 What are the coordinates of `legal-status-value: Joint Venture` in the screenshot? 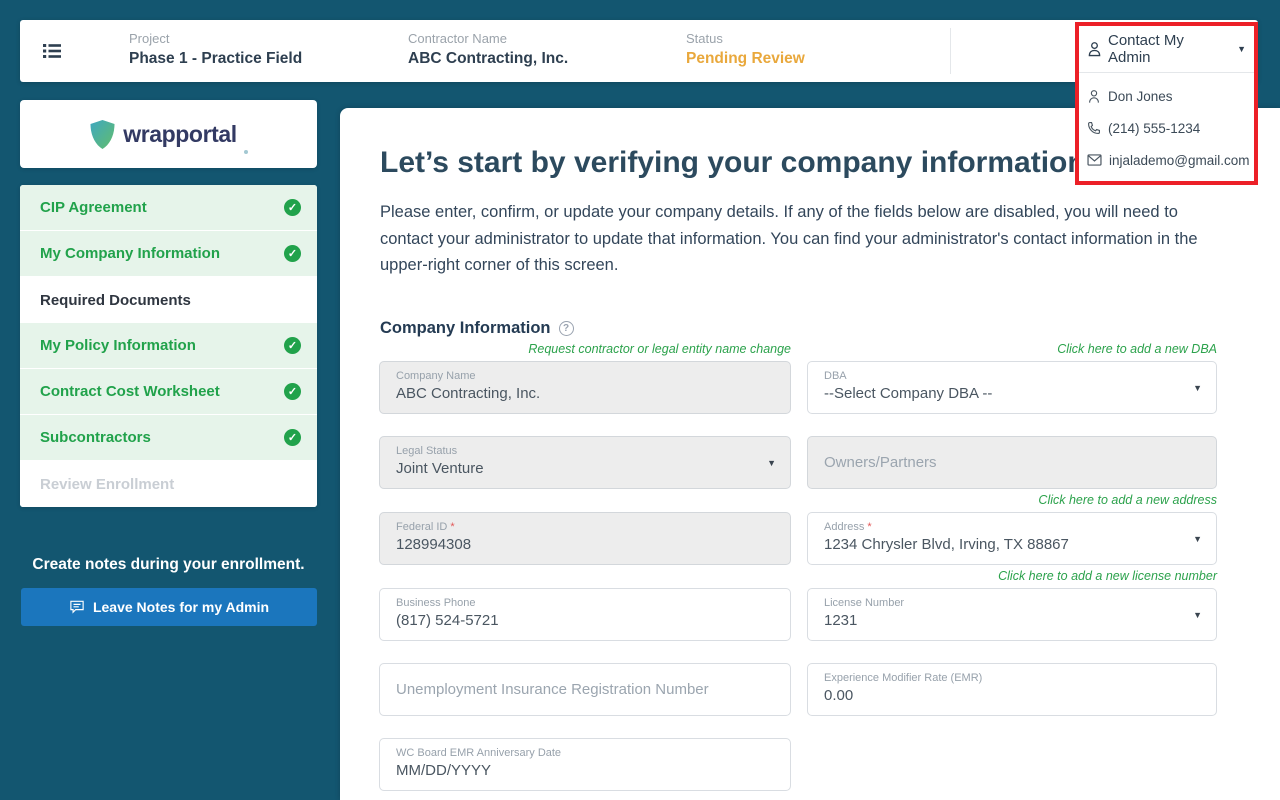 It's located at (440, 468).